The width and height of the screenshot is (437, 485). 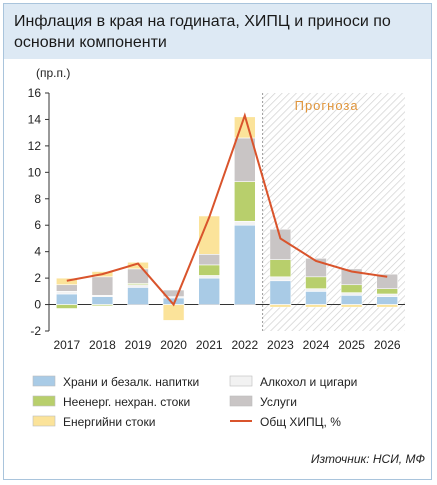 I want to click on y-tick-label: 4, so click(x=37, y=252).